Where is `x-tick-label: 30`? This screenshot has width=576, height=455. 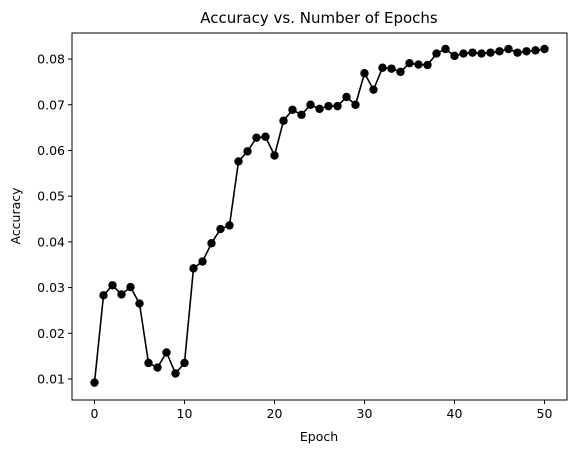
x-tick-label: 30 is located at coordinates (365, 413).